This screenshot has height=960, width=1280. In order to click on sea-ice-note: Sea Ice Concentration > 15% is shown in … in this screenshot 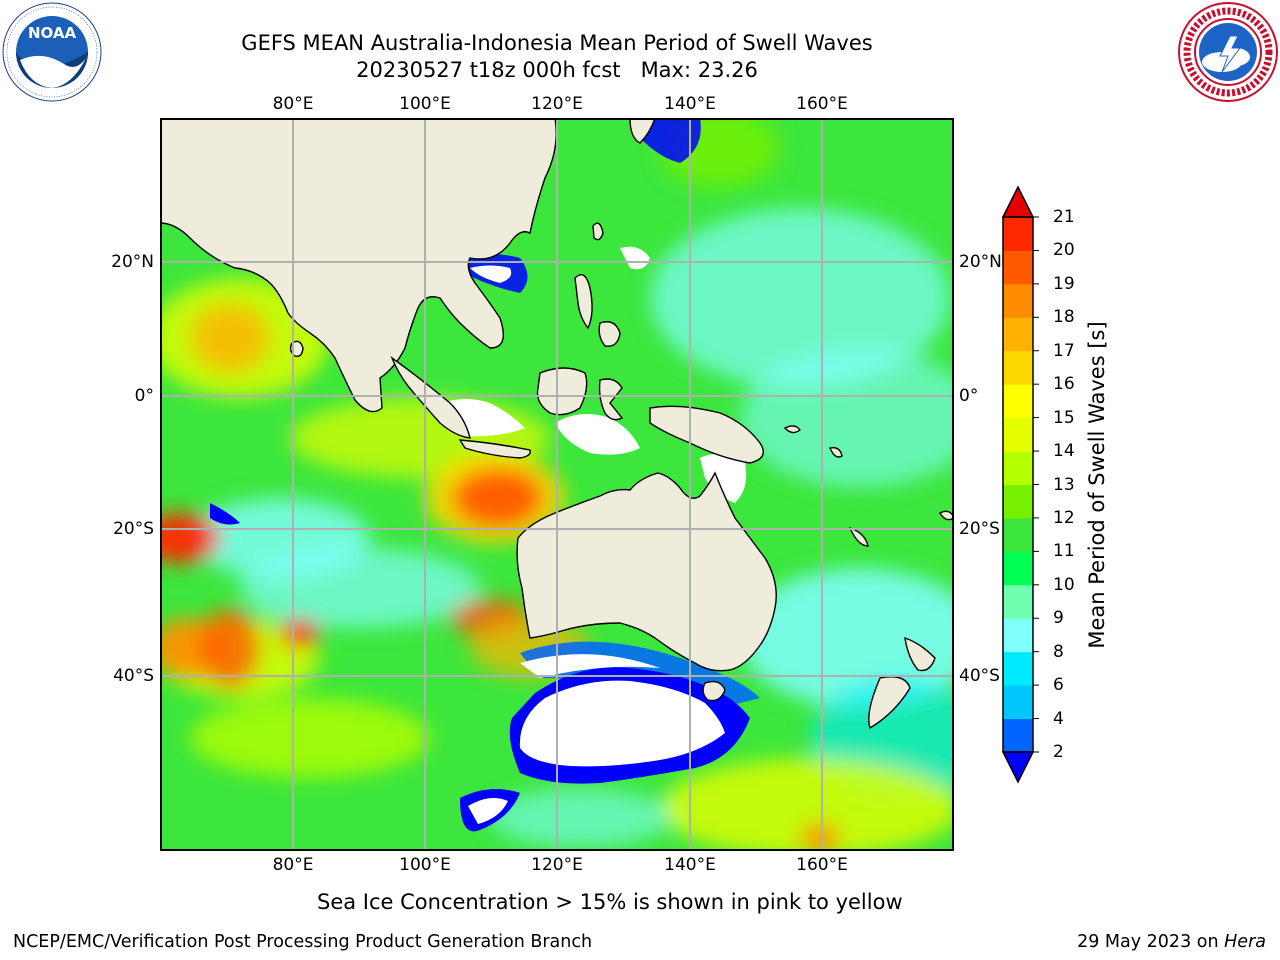, I will do `click(610, 902)`.